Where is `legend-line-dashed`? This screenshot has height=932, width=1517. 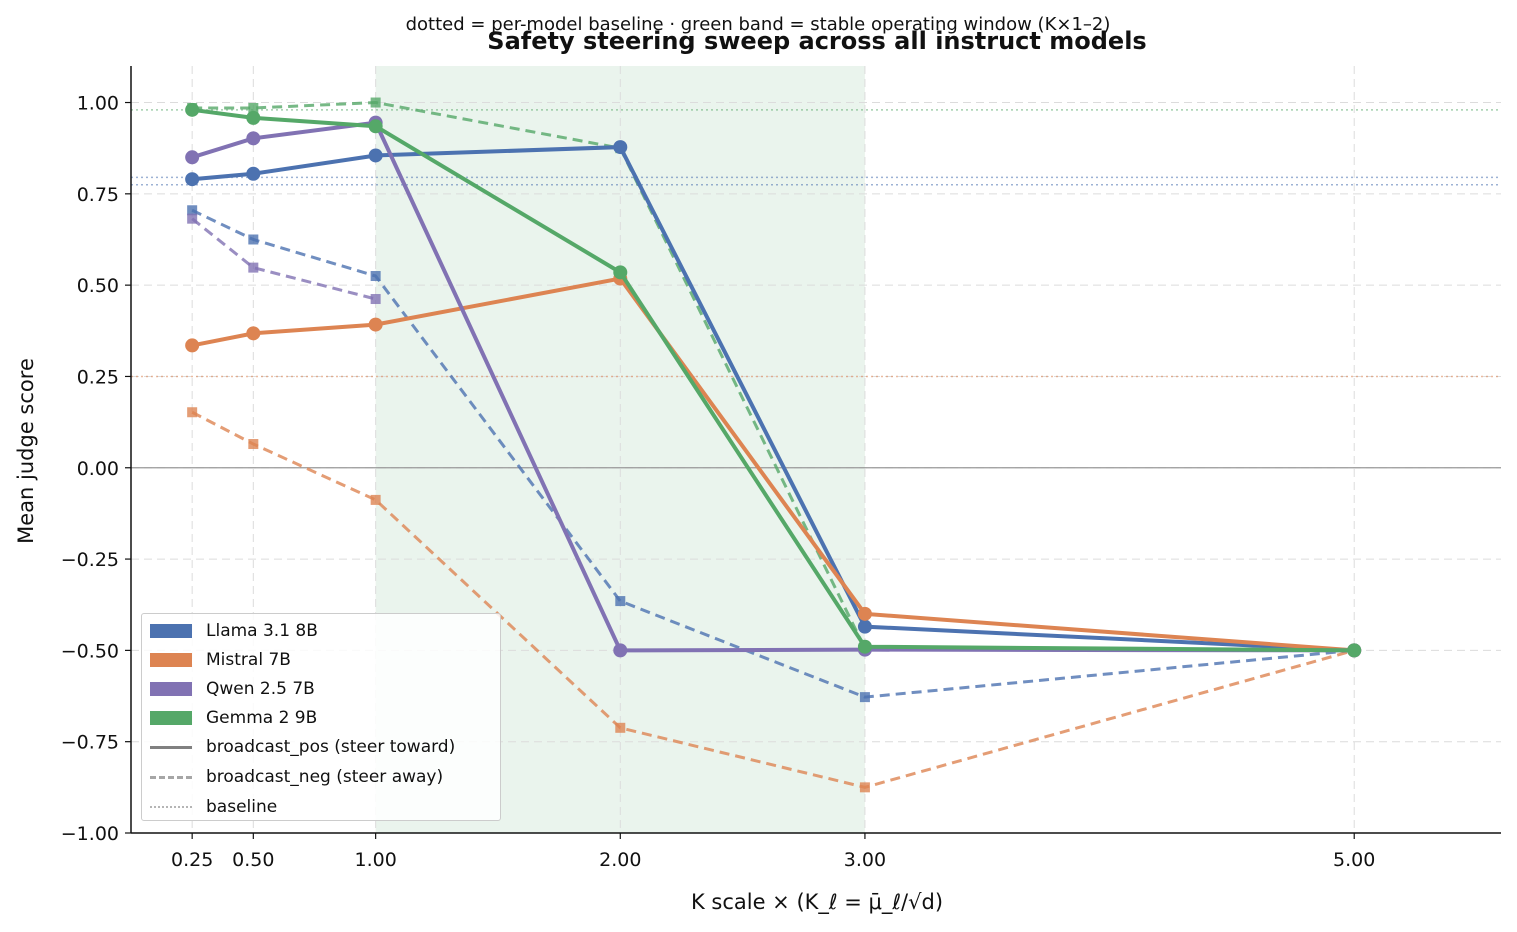
legend-line-dashed is located at coordinates (171, 777).